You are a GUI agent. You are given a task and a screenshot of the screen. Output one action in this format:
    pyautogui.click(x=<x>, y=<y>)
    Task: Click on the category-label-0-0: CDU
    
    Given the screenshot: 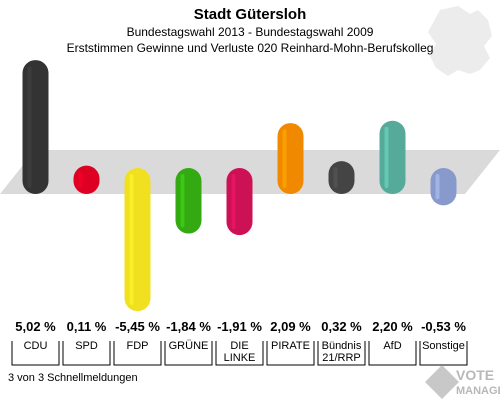 What is the action you would take?
    pyautogui.click(x=36, y=346)
    